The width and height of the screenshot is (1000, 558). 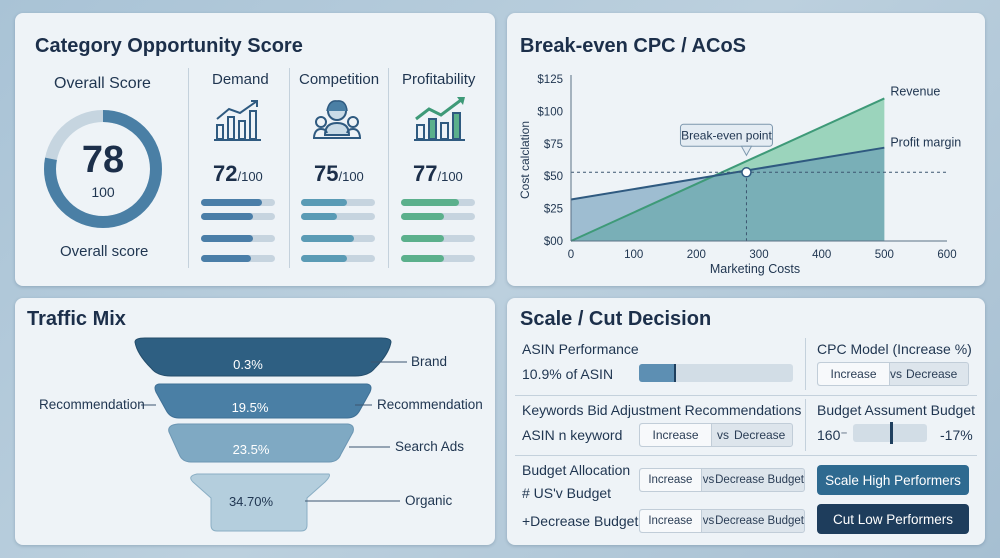 What do you see at coordinates (746, 172) in the screenshot?
I see `breakeven-point` at bounding box center [746, 172].